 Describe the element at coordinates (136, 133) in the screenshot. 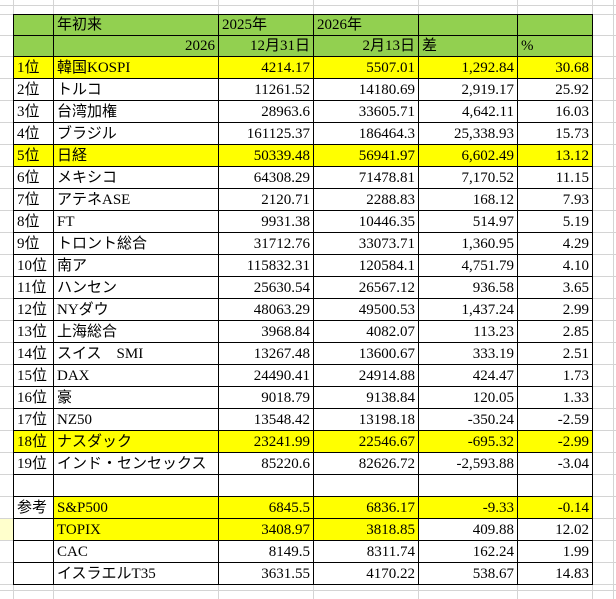

I see `cell-name: ブラジル` at that location.